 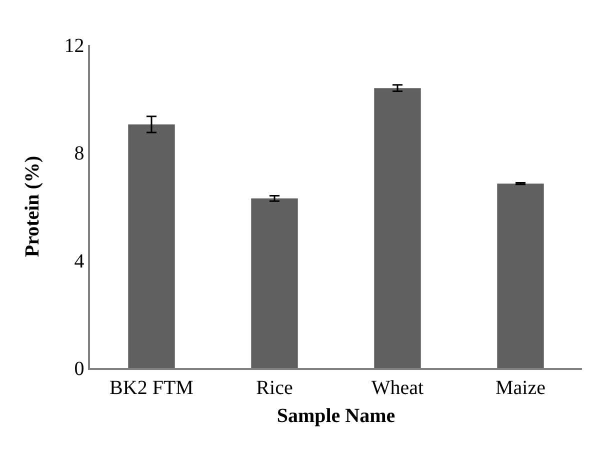 What do you see at coordinates (32, 207) in the screenshot?
I see `y-axis-title: Protein (%)` at bounding box center [32, 207].